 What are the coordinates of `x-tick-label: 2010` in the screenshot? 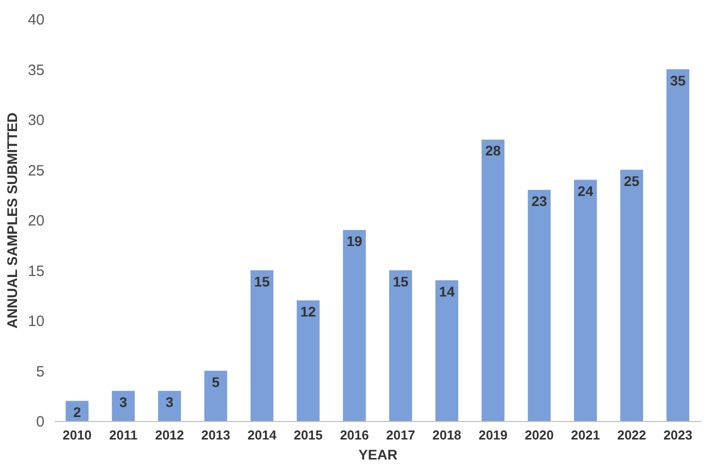 It's located at (77, 435).